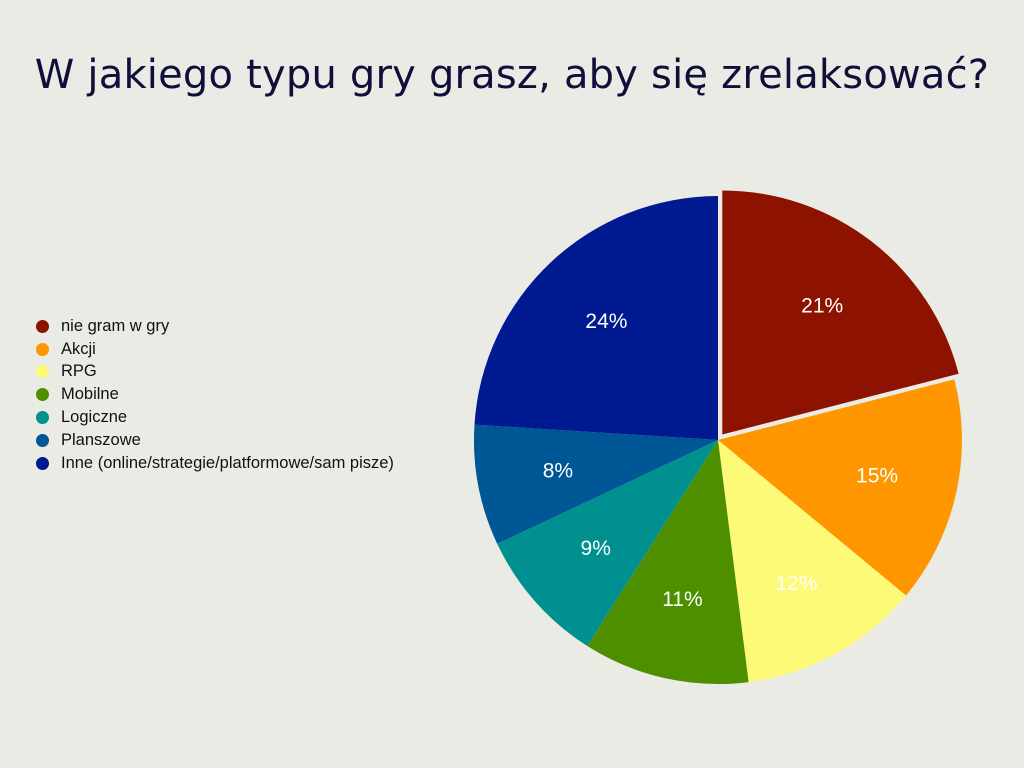 The height and width of the screenshot is (768, 1024). What do you see at coordinates (90, 394) in the screenshot?
I see `legend-label: Mobilne` at bounding box center [90, 394].